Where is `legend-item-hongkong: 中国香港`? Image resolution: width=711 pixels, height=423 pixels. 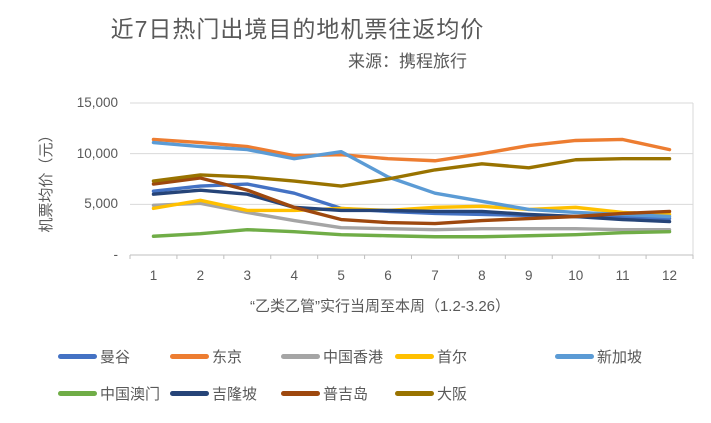
legend-item-hongkong: 中国香港 is located at coordinates (332, 356).